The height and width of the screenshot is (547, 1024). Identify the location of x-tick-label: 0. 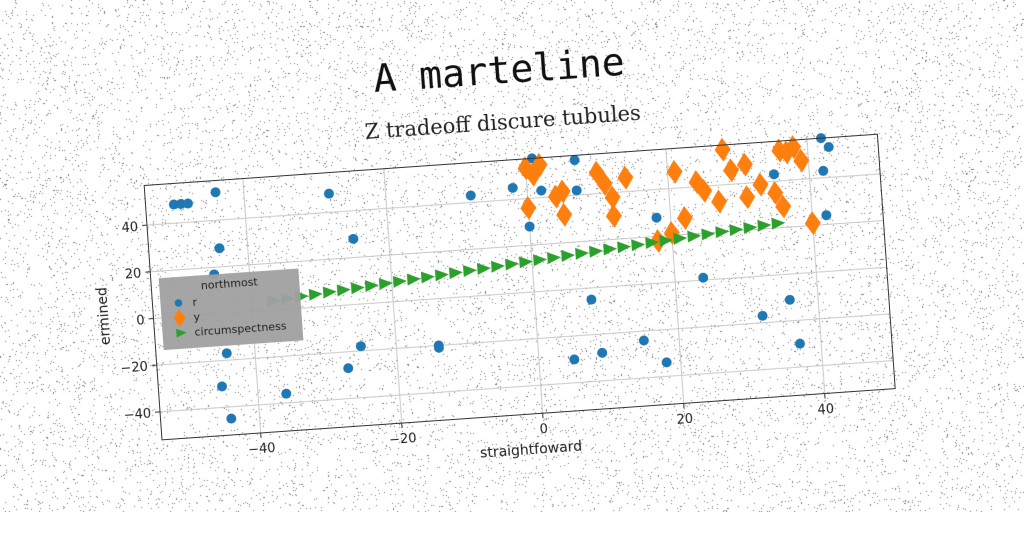
(543, 430).